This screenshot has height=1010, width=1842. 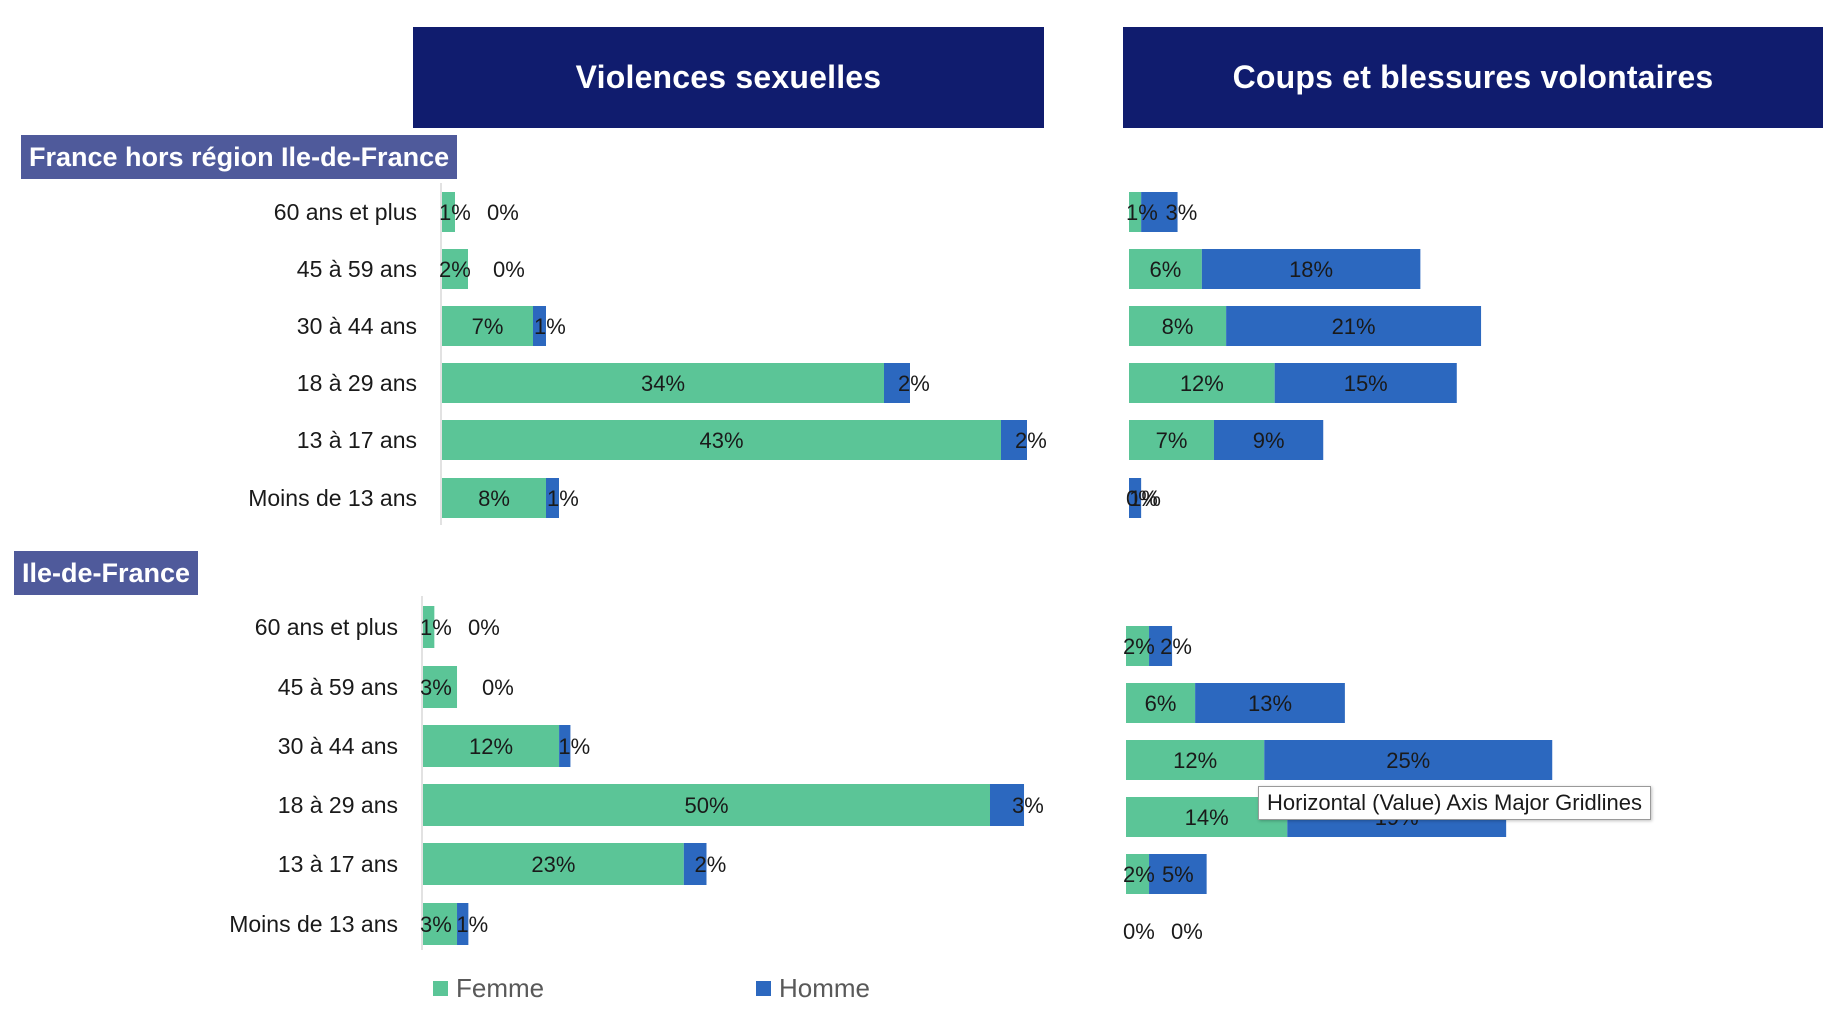 What do you see at coordinates (313, 924) in the screenshot?
I see `category-label-moins-de-13-ans: Moins de 13 ans` at bounding box center [313, 924].